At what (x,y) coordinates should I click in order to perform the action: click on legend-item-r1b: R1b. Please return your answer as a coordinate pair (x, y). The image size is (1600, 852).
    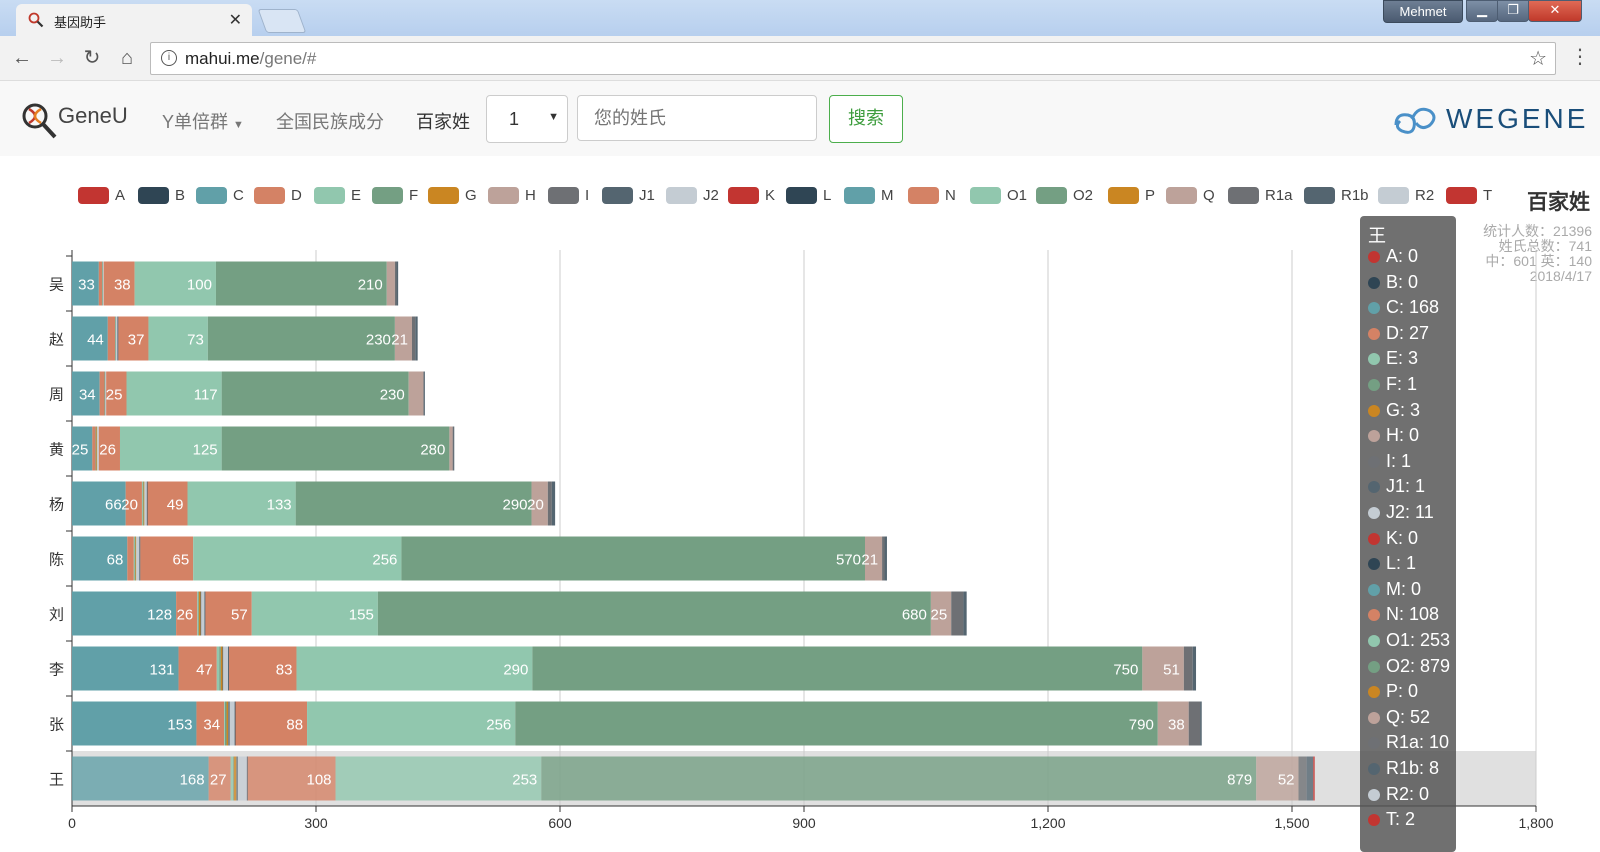
    Looking at the image, I should click on (1336, 195).